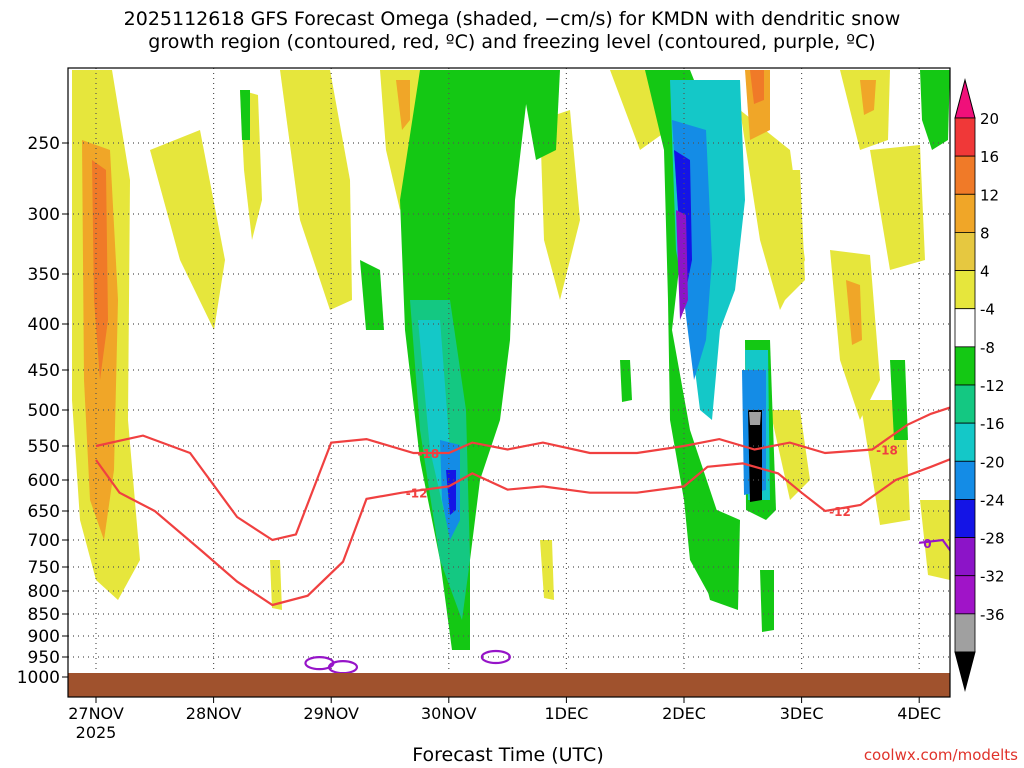  What do you see at coordinates (989, 157) in the screenshot?
I see `colorbar-tick-label: 16` at bounding box center [989, 157].